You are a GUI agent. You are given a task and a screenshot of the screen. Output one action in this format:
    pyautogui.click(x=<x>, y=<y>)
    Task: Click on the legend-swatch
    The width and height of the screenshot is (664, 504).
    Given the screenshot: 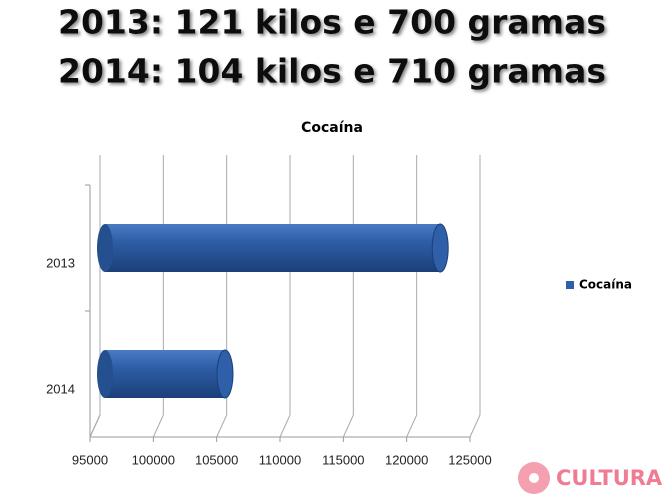 What is the action you would take?
    pyautogui.click(x=570, y=285)
    